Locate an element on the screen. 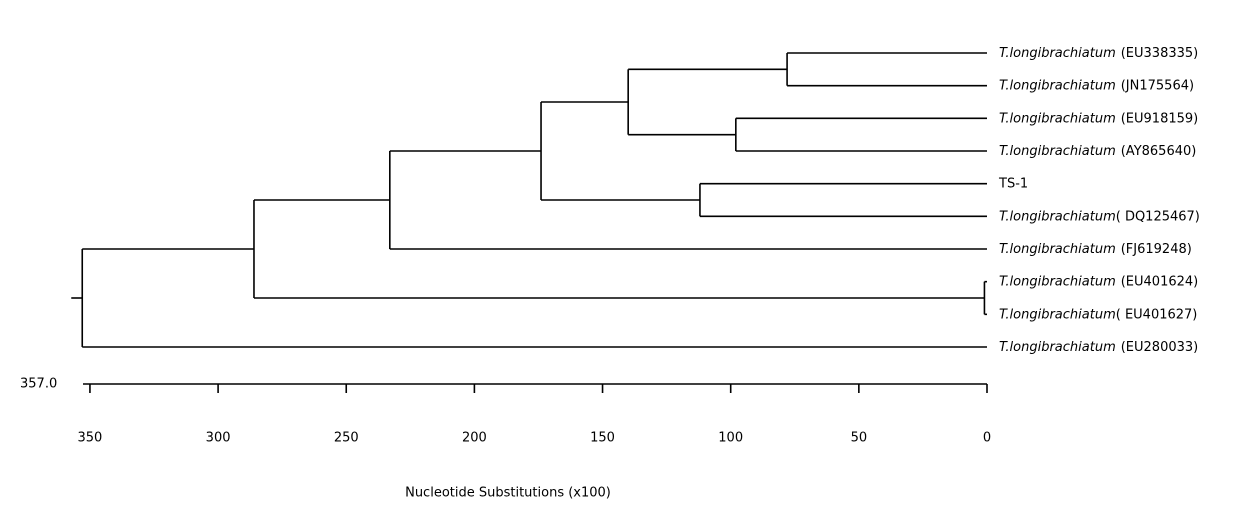 The image size is (1245, 513). leaf-label: T.longibrachiatum( EU401627) is located at coordinates (1098, 314).